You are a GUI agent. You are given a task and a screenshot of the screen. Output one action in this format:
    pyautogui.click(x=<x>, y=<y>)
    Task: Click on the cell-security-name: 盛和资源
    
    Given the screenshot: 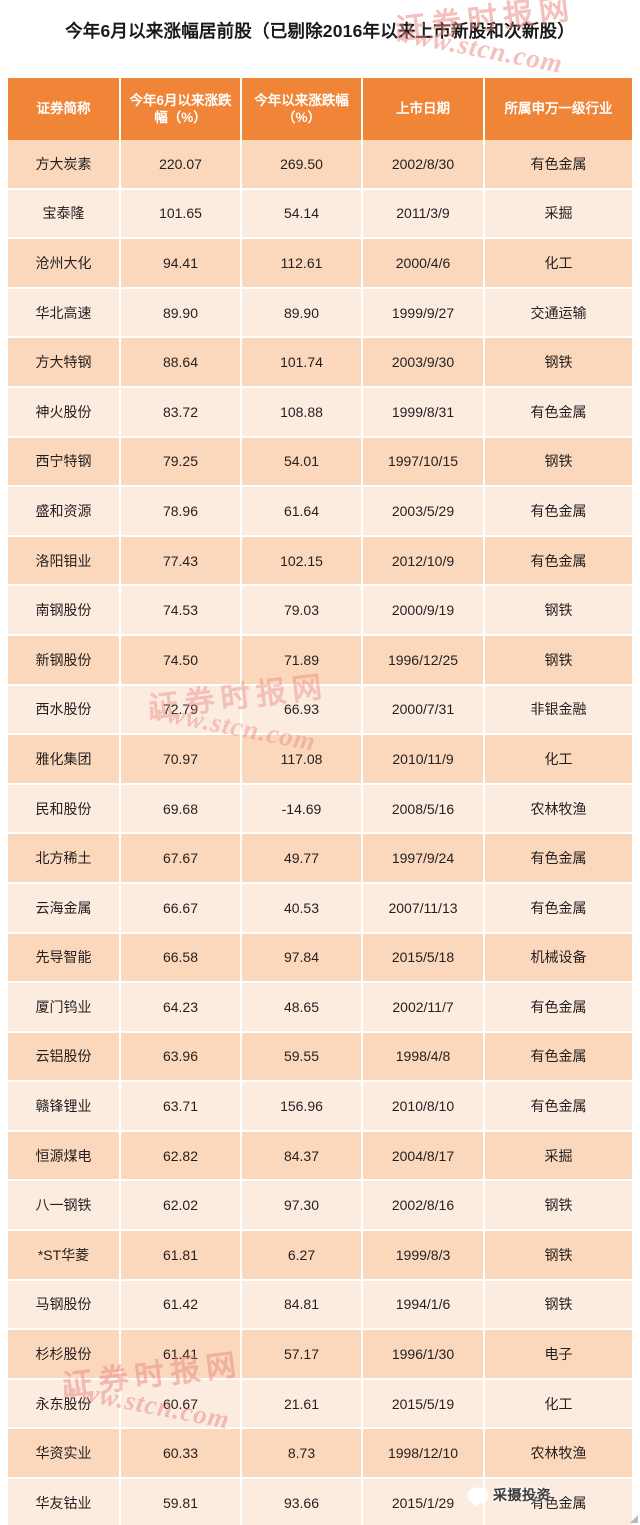 What is the action you would take?
    pyautogui.click(x=64, y=511)
    